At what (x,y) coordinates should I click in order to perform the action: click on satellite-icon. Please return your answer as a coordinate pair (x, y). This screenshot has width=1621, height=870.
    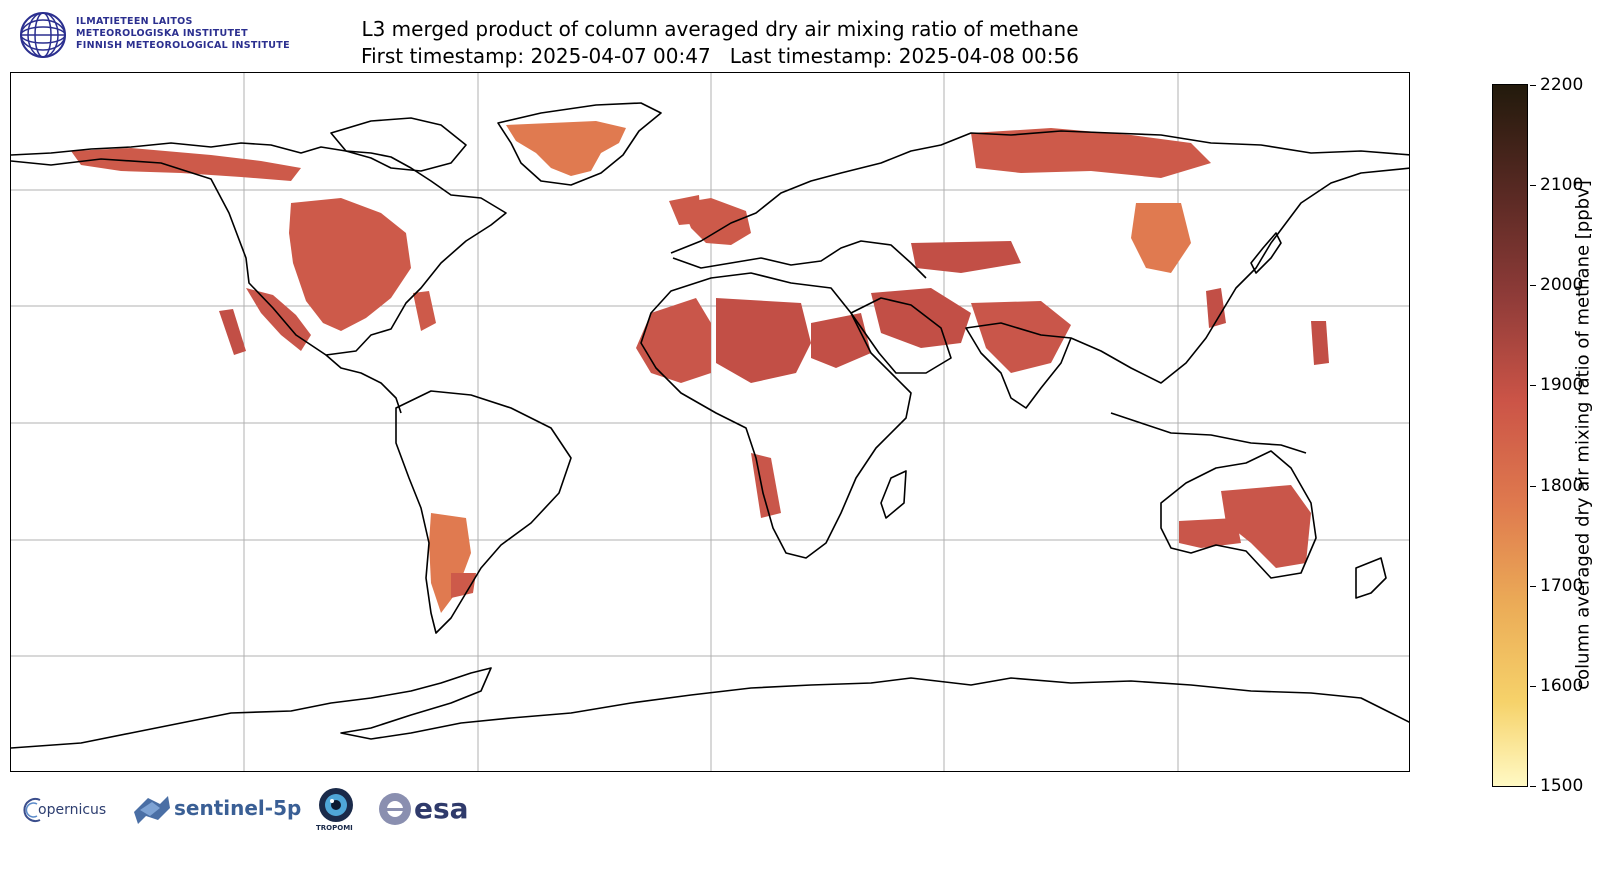
    Looking at the image, I should click on (152, 810).